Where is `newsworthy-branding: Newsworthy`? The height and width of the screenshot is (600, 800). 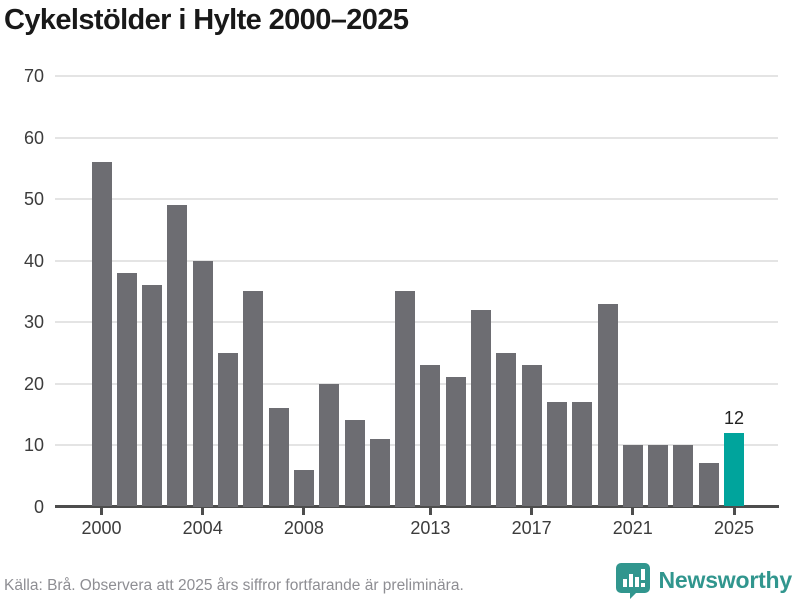
newsworthy-branding: Newsworthy is located at coordinates (703, 580).